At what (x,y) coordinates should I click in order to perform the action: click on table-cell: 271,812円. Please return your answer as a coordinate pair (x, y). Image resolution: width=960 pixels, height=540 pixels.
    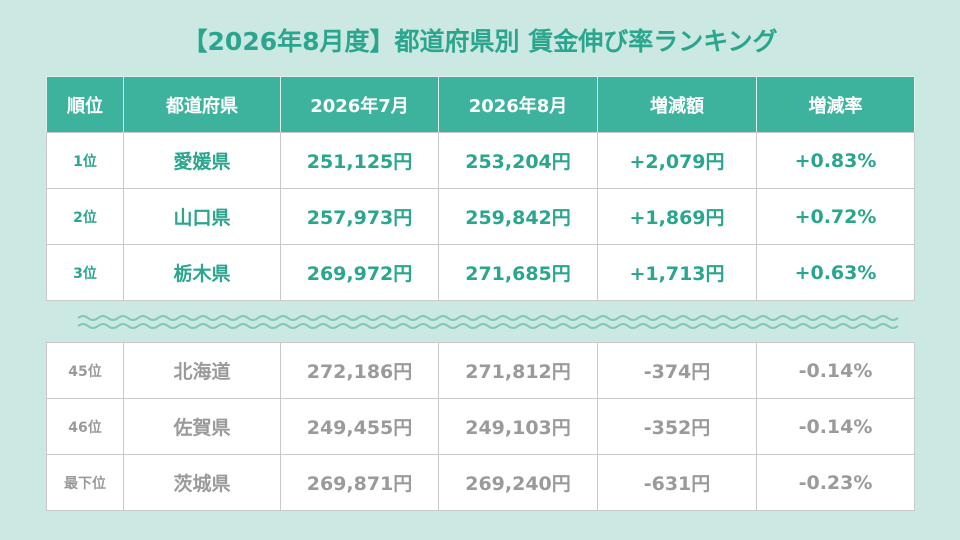
    Looking at the image, I should click on (518, 370).